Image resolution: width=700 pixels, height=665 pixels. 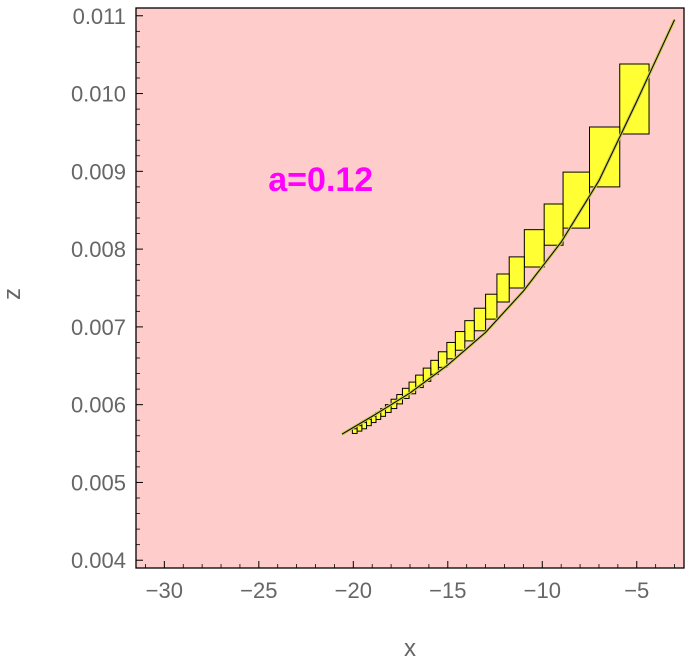 What do you see at coordinates (353, 590) in the screenshot?
I see `x-tick-label: −20` at bounding box center [353, 590].